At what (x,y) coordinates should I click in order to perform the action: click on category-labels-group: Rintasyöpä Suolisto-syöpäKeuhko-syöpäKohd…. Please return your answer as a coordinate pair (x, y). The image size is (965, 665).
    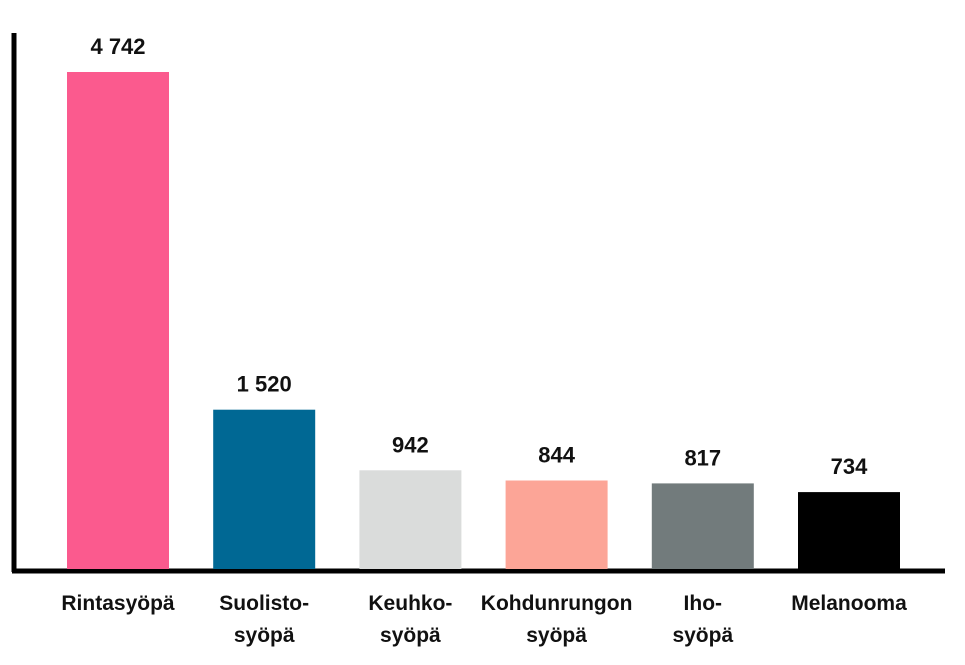
    Looking at the image, I should click on (484, 619).